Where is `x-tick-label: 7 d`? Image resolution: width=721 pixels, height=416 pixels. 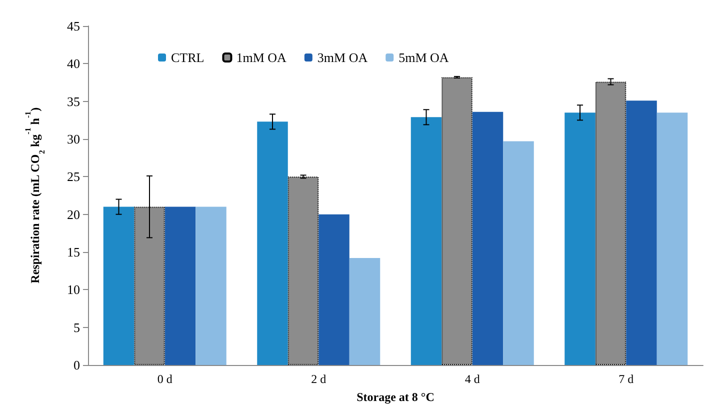 x-tick-label: 7 d is located at coordinates (626, 379).